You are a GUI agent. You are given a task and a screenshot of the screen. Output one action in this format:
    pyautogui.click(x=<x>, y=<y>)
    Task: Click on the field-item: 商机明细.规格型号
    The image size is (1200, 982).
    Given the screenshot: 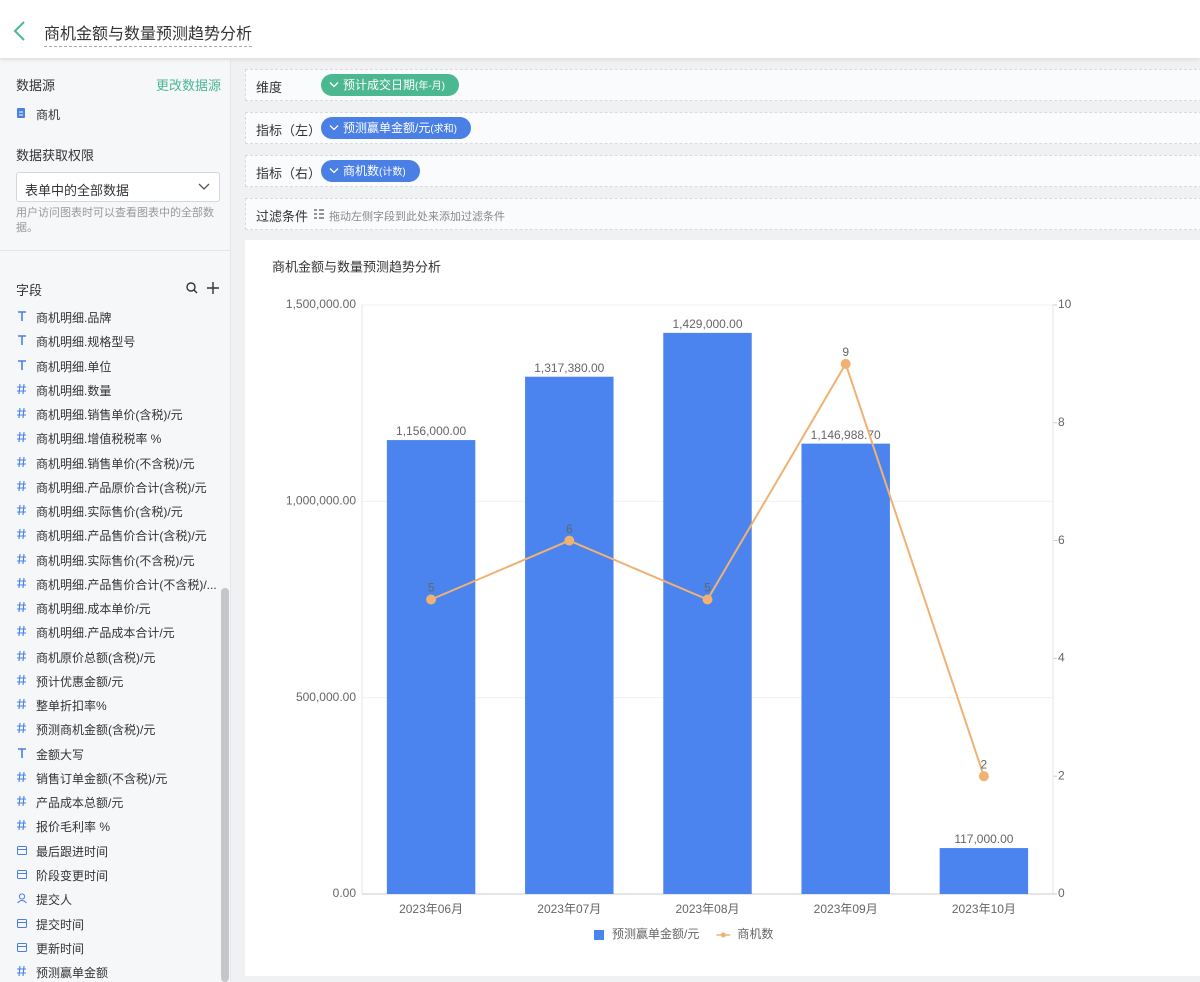 What is the action you would take?
    pyautogui.click(x=110, y=341)
    